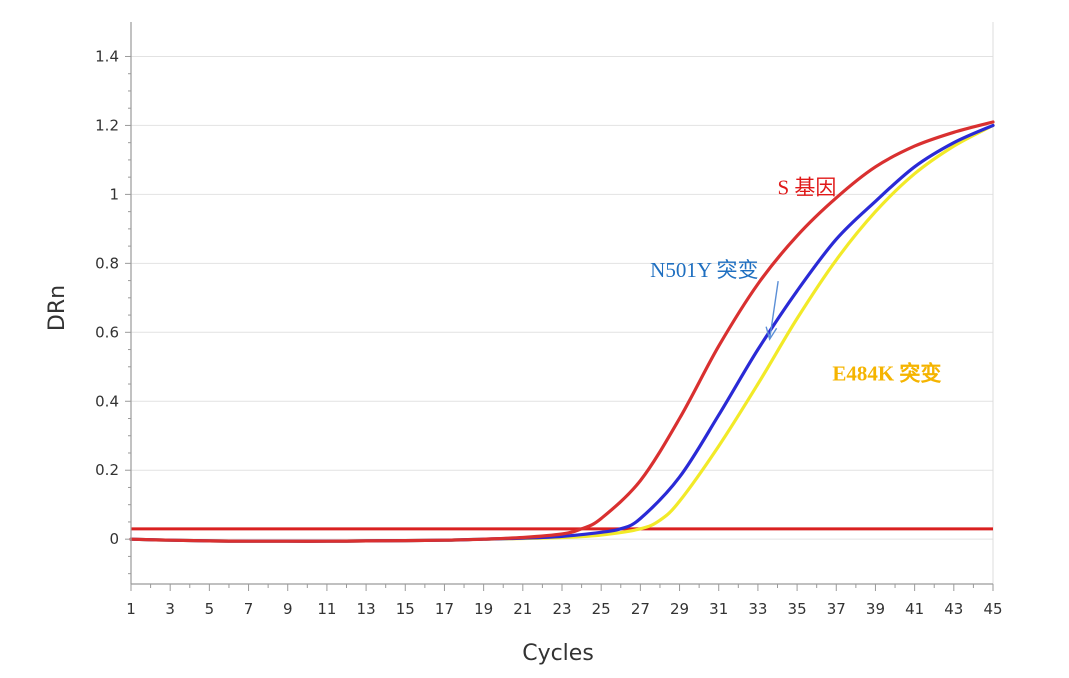 Image resolution: width=1069 pixels, height=678 pixels. I want to click on x-tick-label: 7, so click(249, 609).